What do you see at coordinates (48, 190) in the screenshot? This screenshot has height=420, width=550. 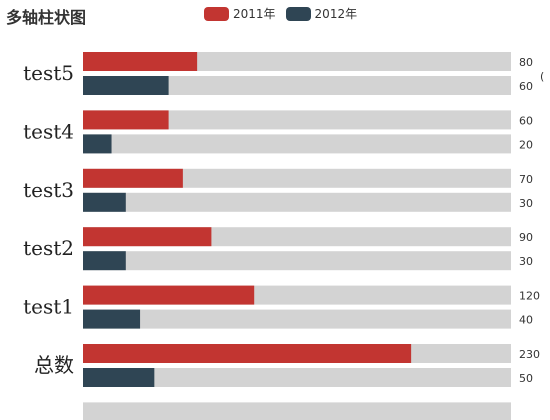 I see `category-label: test3` at bounding box center [48, 190].